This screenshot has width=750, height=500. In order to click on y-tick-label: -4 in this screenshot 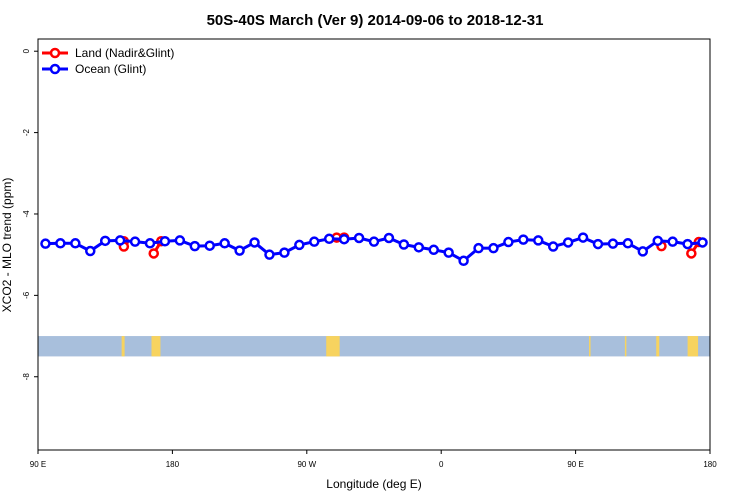, I will do `click(26, 214)`.